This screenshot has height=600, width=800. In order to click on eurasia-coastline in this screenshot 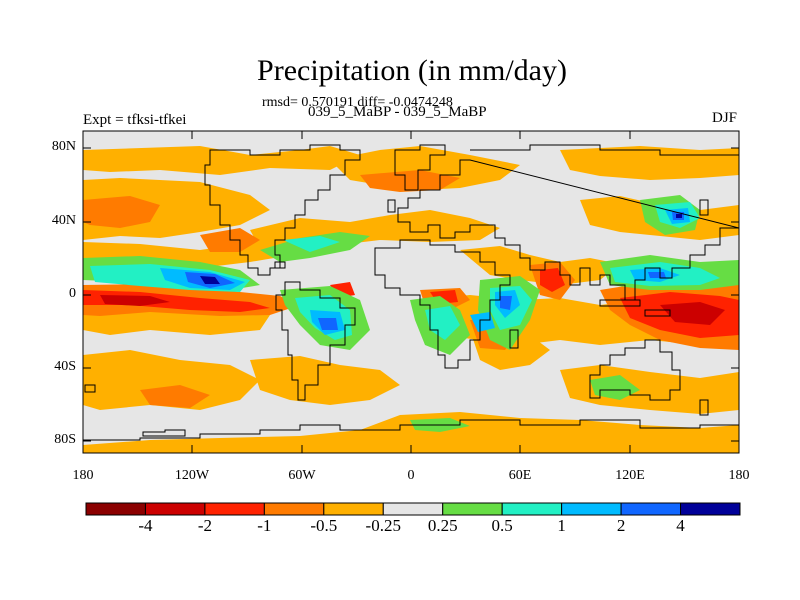, I will do `click(568, 222)`.